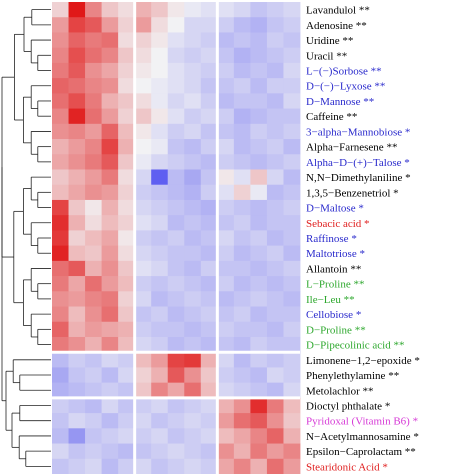  Describe the element at coordinates (336, 330) in the screenshot. I see `row-label: D−Proline **` at that location.